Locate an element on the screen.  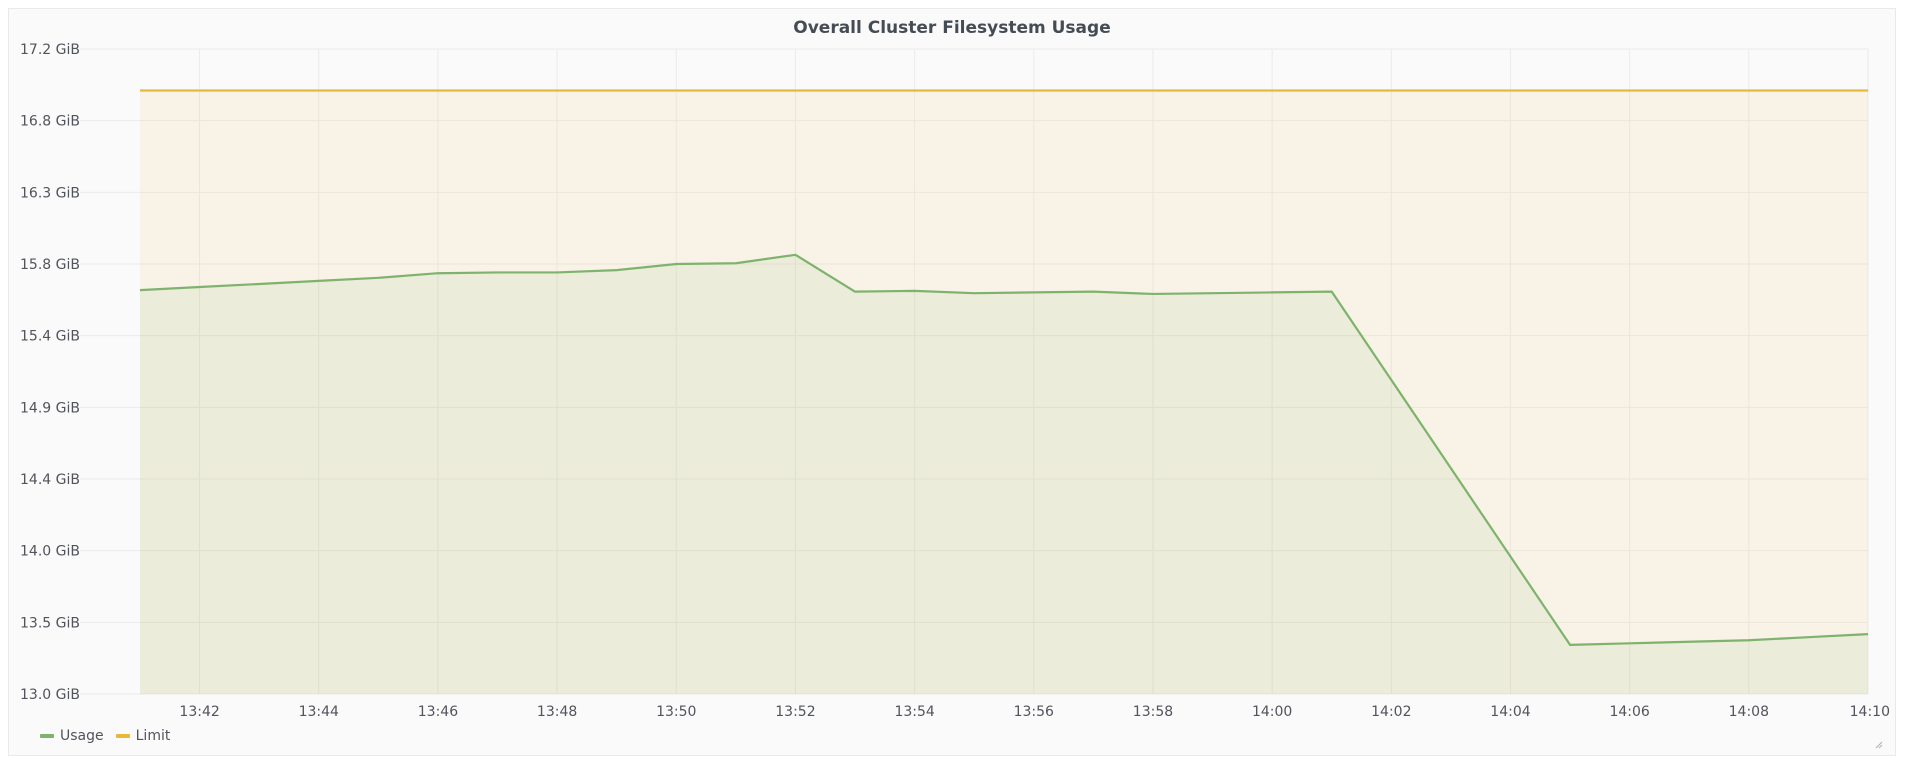
x-tick-label: 13:48 is located at coordinates (557, 712).